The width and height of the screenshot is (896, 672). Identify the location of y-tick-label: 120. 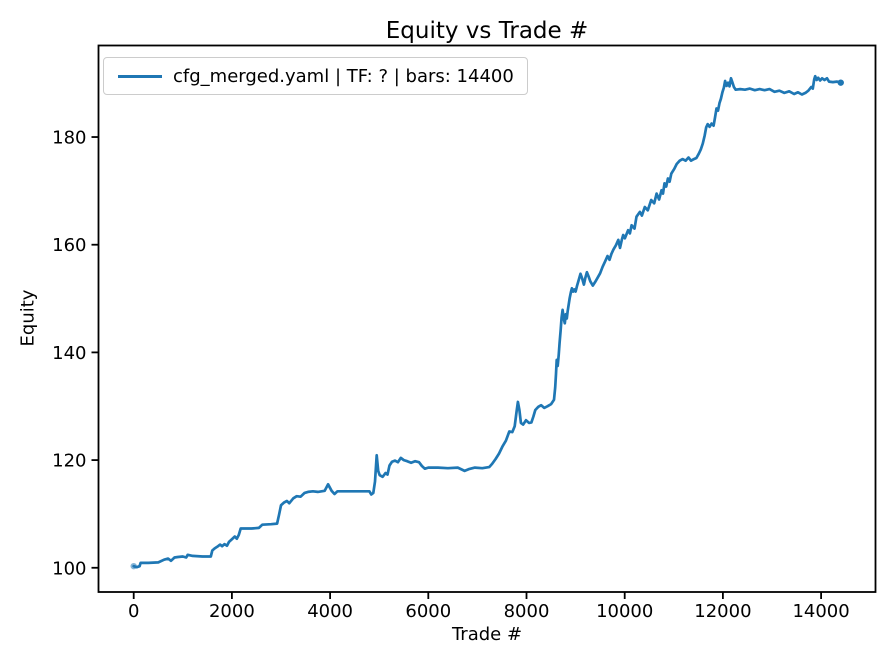
(69, 461).